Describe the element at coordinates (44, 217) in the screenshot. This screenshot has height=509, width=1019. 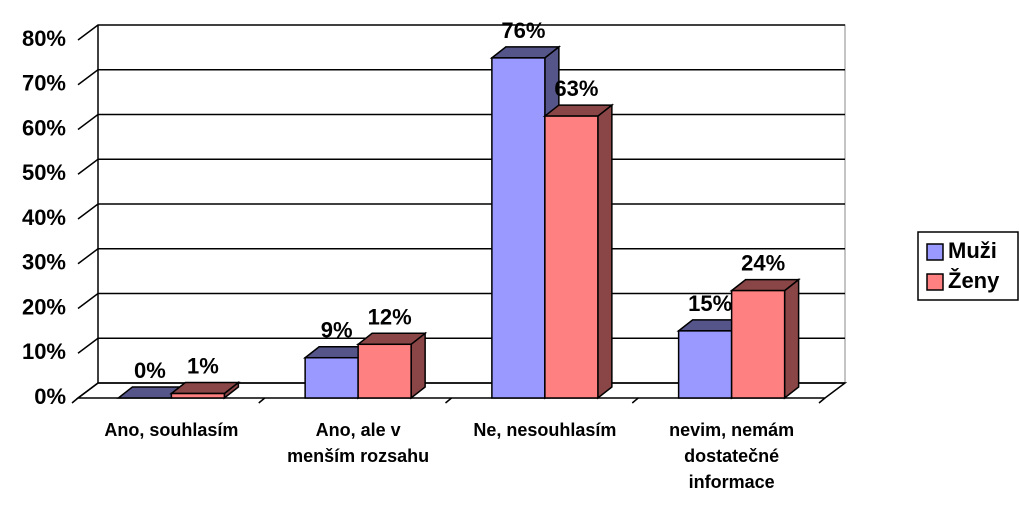
I see `y-tick-label: 40%` at that location.